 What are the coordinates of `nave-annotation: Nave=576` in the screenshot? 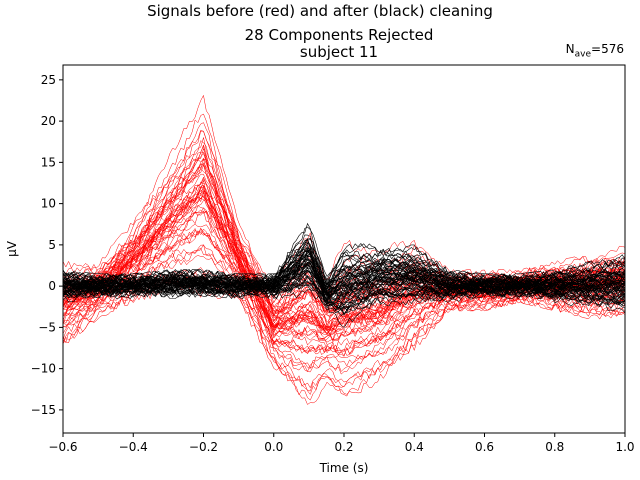 It's located at (595, 50).